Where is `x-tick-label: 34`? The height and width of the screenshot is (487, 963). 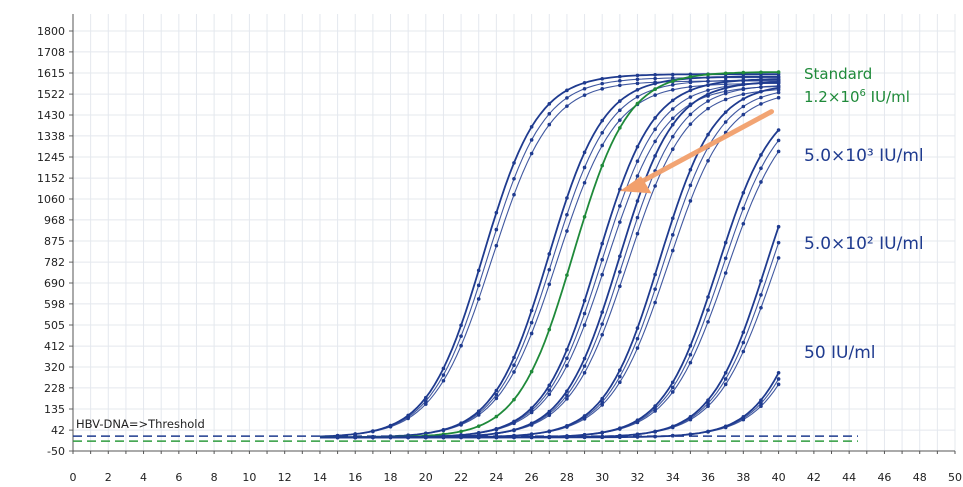
x-tick-label: 34 is located at coordinates (673, 477).